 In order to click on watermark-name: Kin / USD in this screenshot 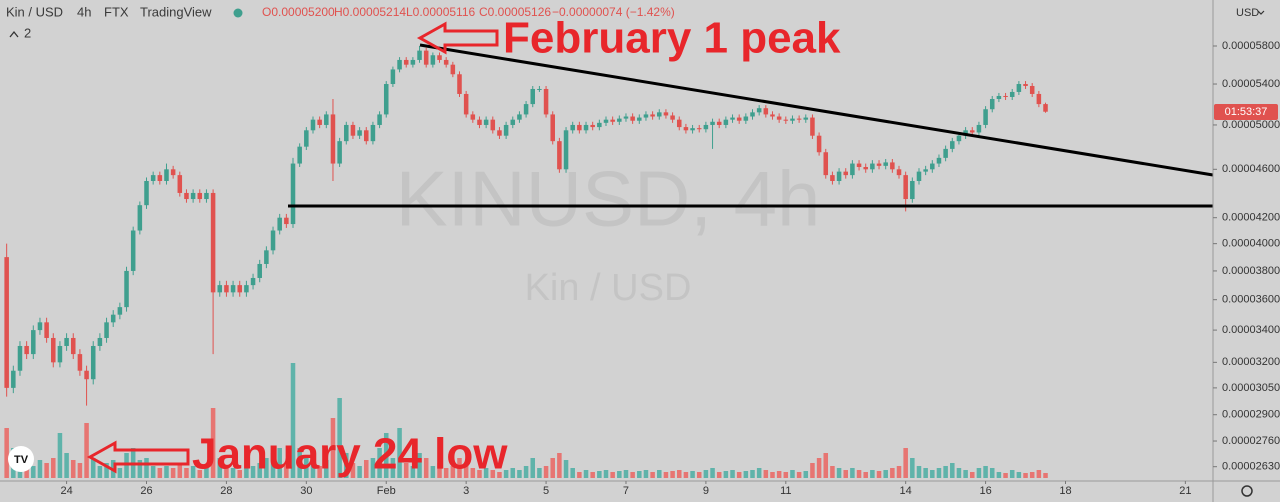, I will do `click(608, 288)`.